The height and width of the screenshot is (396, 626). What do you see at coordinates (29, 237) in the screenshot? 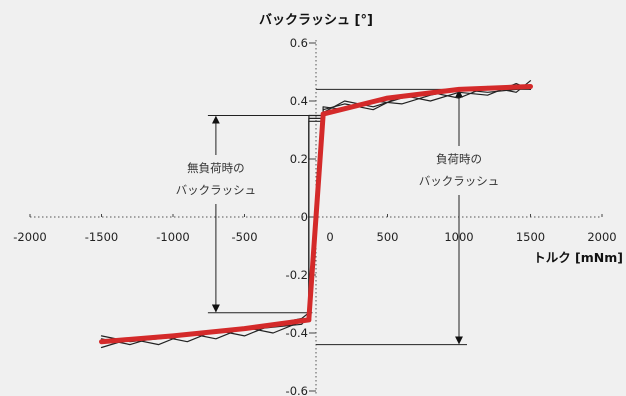
I see `x-tick-label: -2000` at bounding box center [29, 237].